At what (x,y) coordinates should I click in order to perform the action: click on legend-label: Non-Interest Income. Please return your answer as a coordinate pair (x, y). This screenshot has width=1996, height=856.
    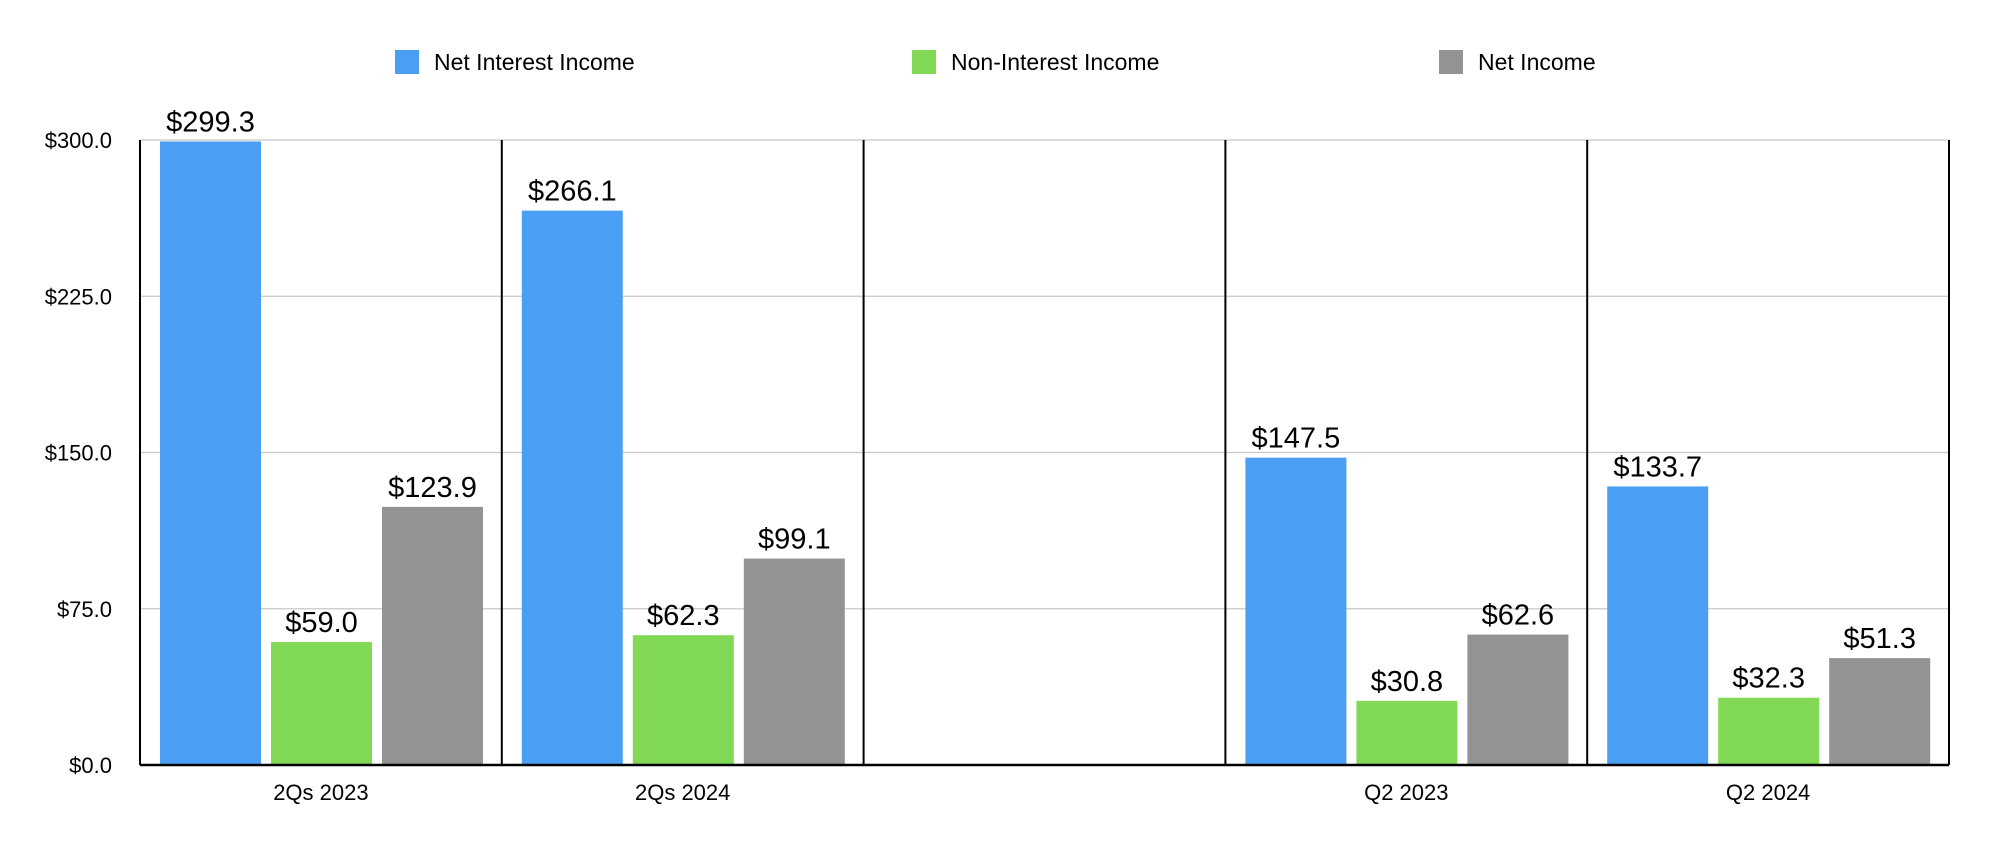
    Looking at the image, I should click on (1055, 62).